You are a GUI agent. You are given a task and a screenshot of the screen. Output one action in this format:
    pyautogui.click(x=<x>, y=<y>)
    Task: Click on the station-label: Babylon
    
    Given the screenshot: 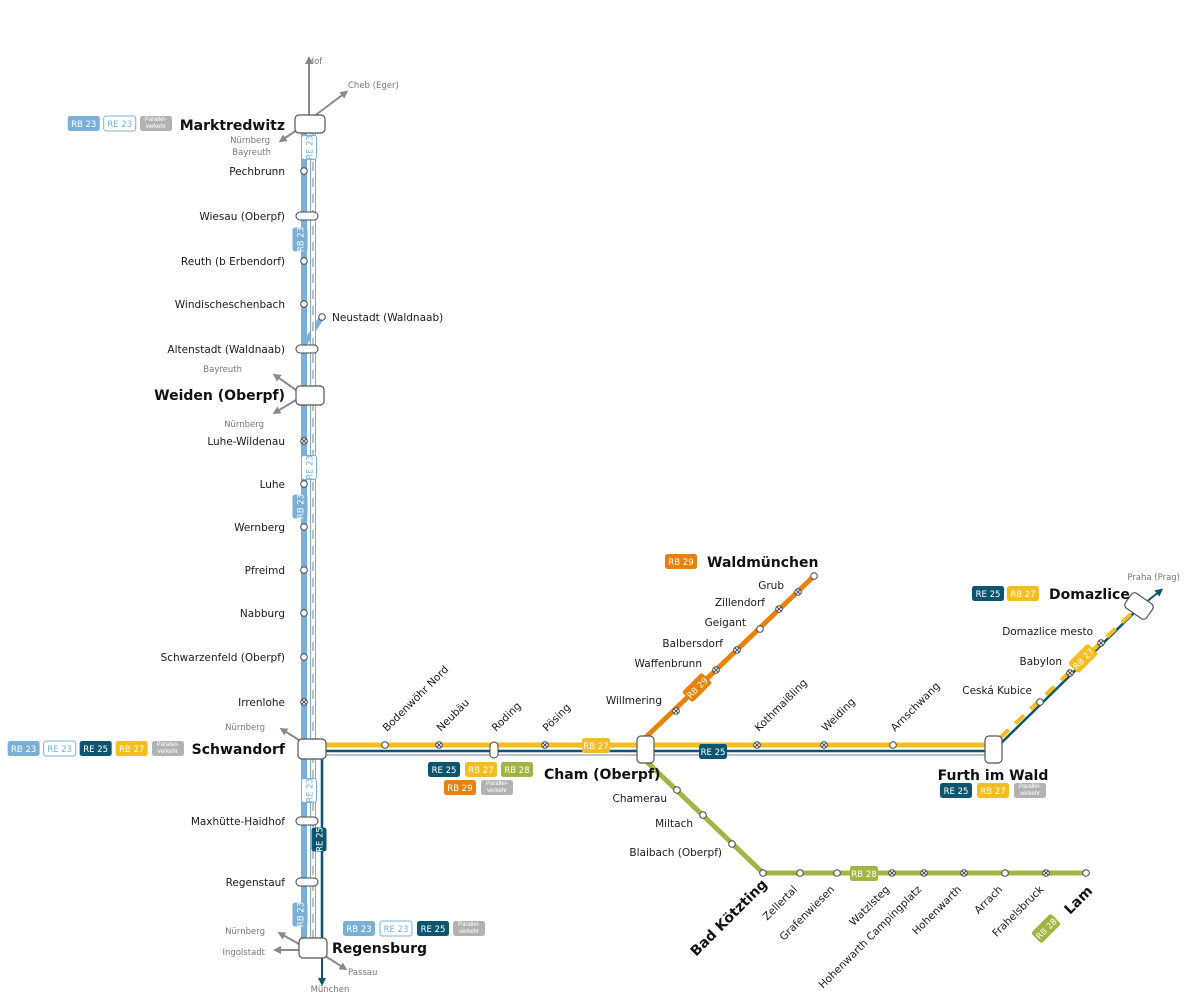 What is the action you would take?
    pyautogui.click(x=1040, y=662)
    